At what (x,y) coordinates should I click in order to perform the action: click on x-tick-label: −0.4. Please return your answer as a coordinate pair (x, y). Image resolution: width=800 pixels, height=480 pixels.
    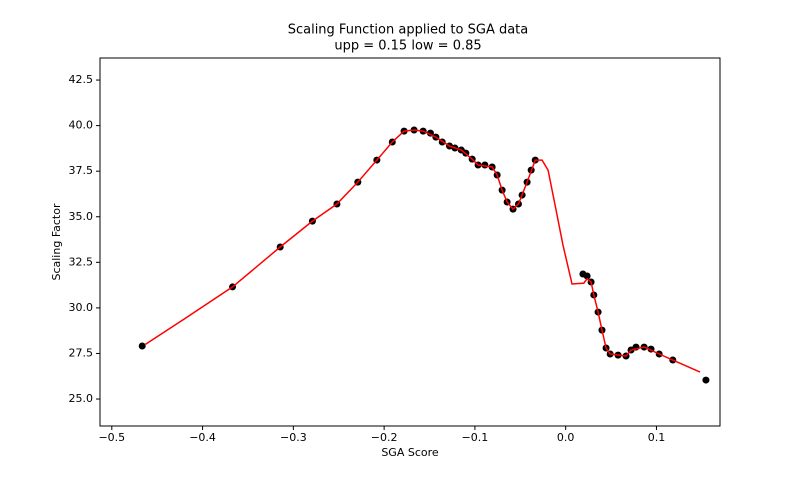
    Looking at the image, I should click on (202, 437).